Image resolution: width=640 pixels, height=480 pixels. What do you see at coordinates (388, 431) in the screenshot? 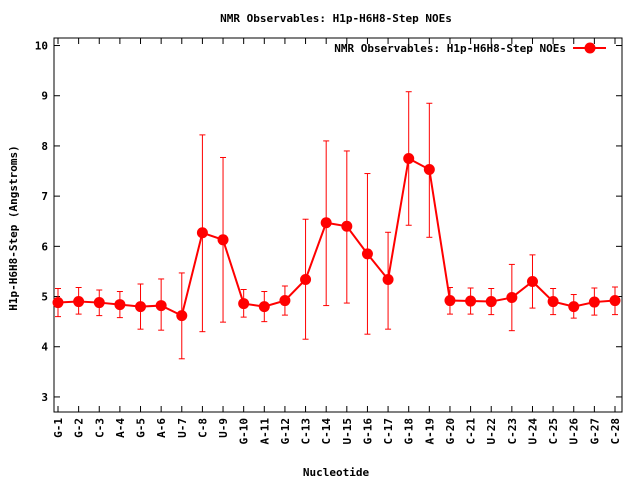
I see `x-tick-label: C-17` at bounding box center [388, 431].